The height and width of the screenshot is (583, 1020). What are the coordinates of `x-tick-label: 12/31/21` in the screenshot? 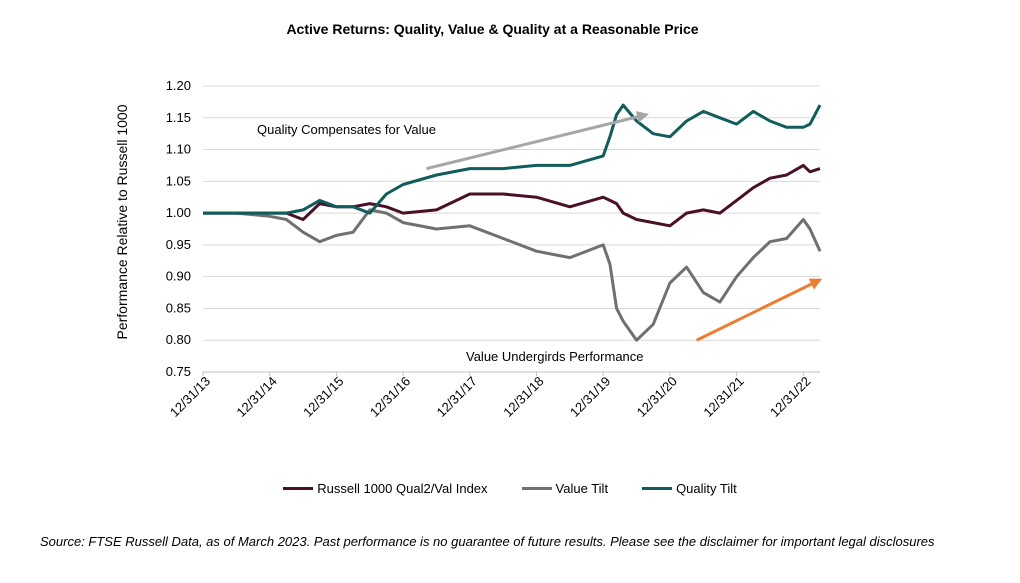 It's located at (723, 397).